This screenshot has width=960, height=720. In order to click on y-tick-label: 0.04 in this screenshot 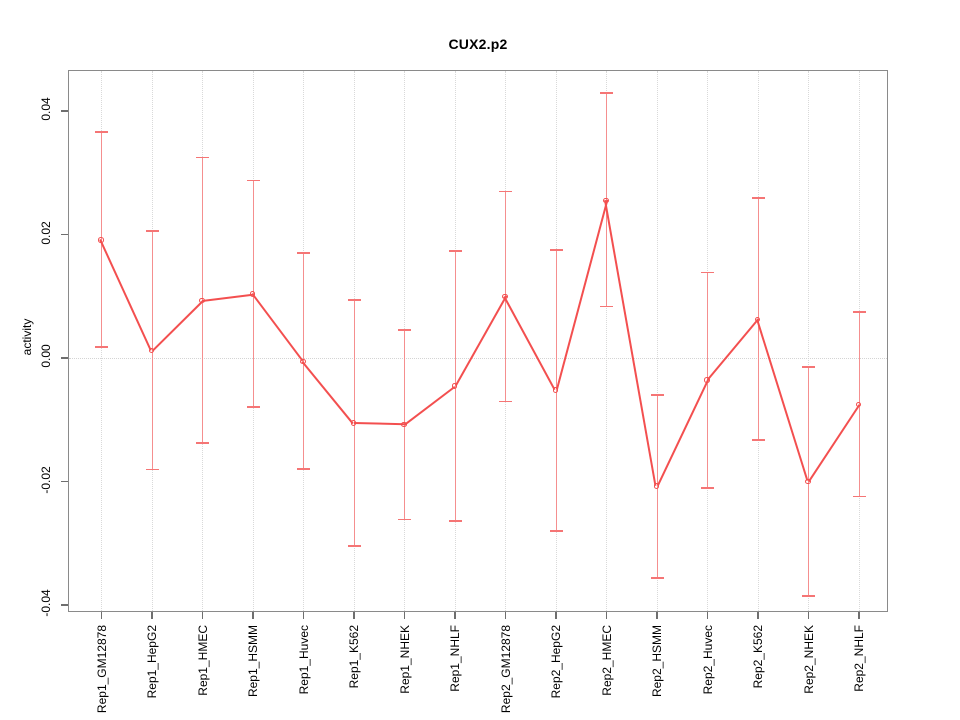, I will do `click(46, 109)`.